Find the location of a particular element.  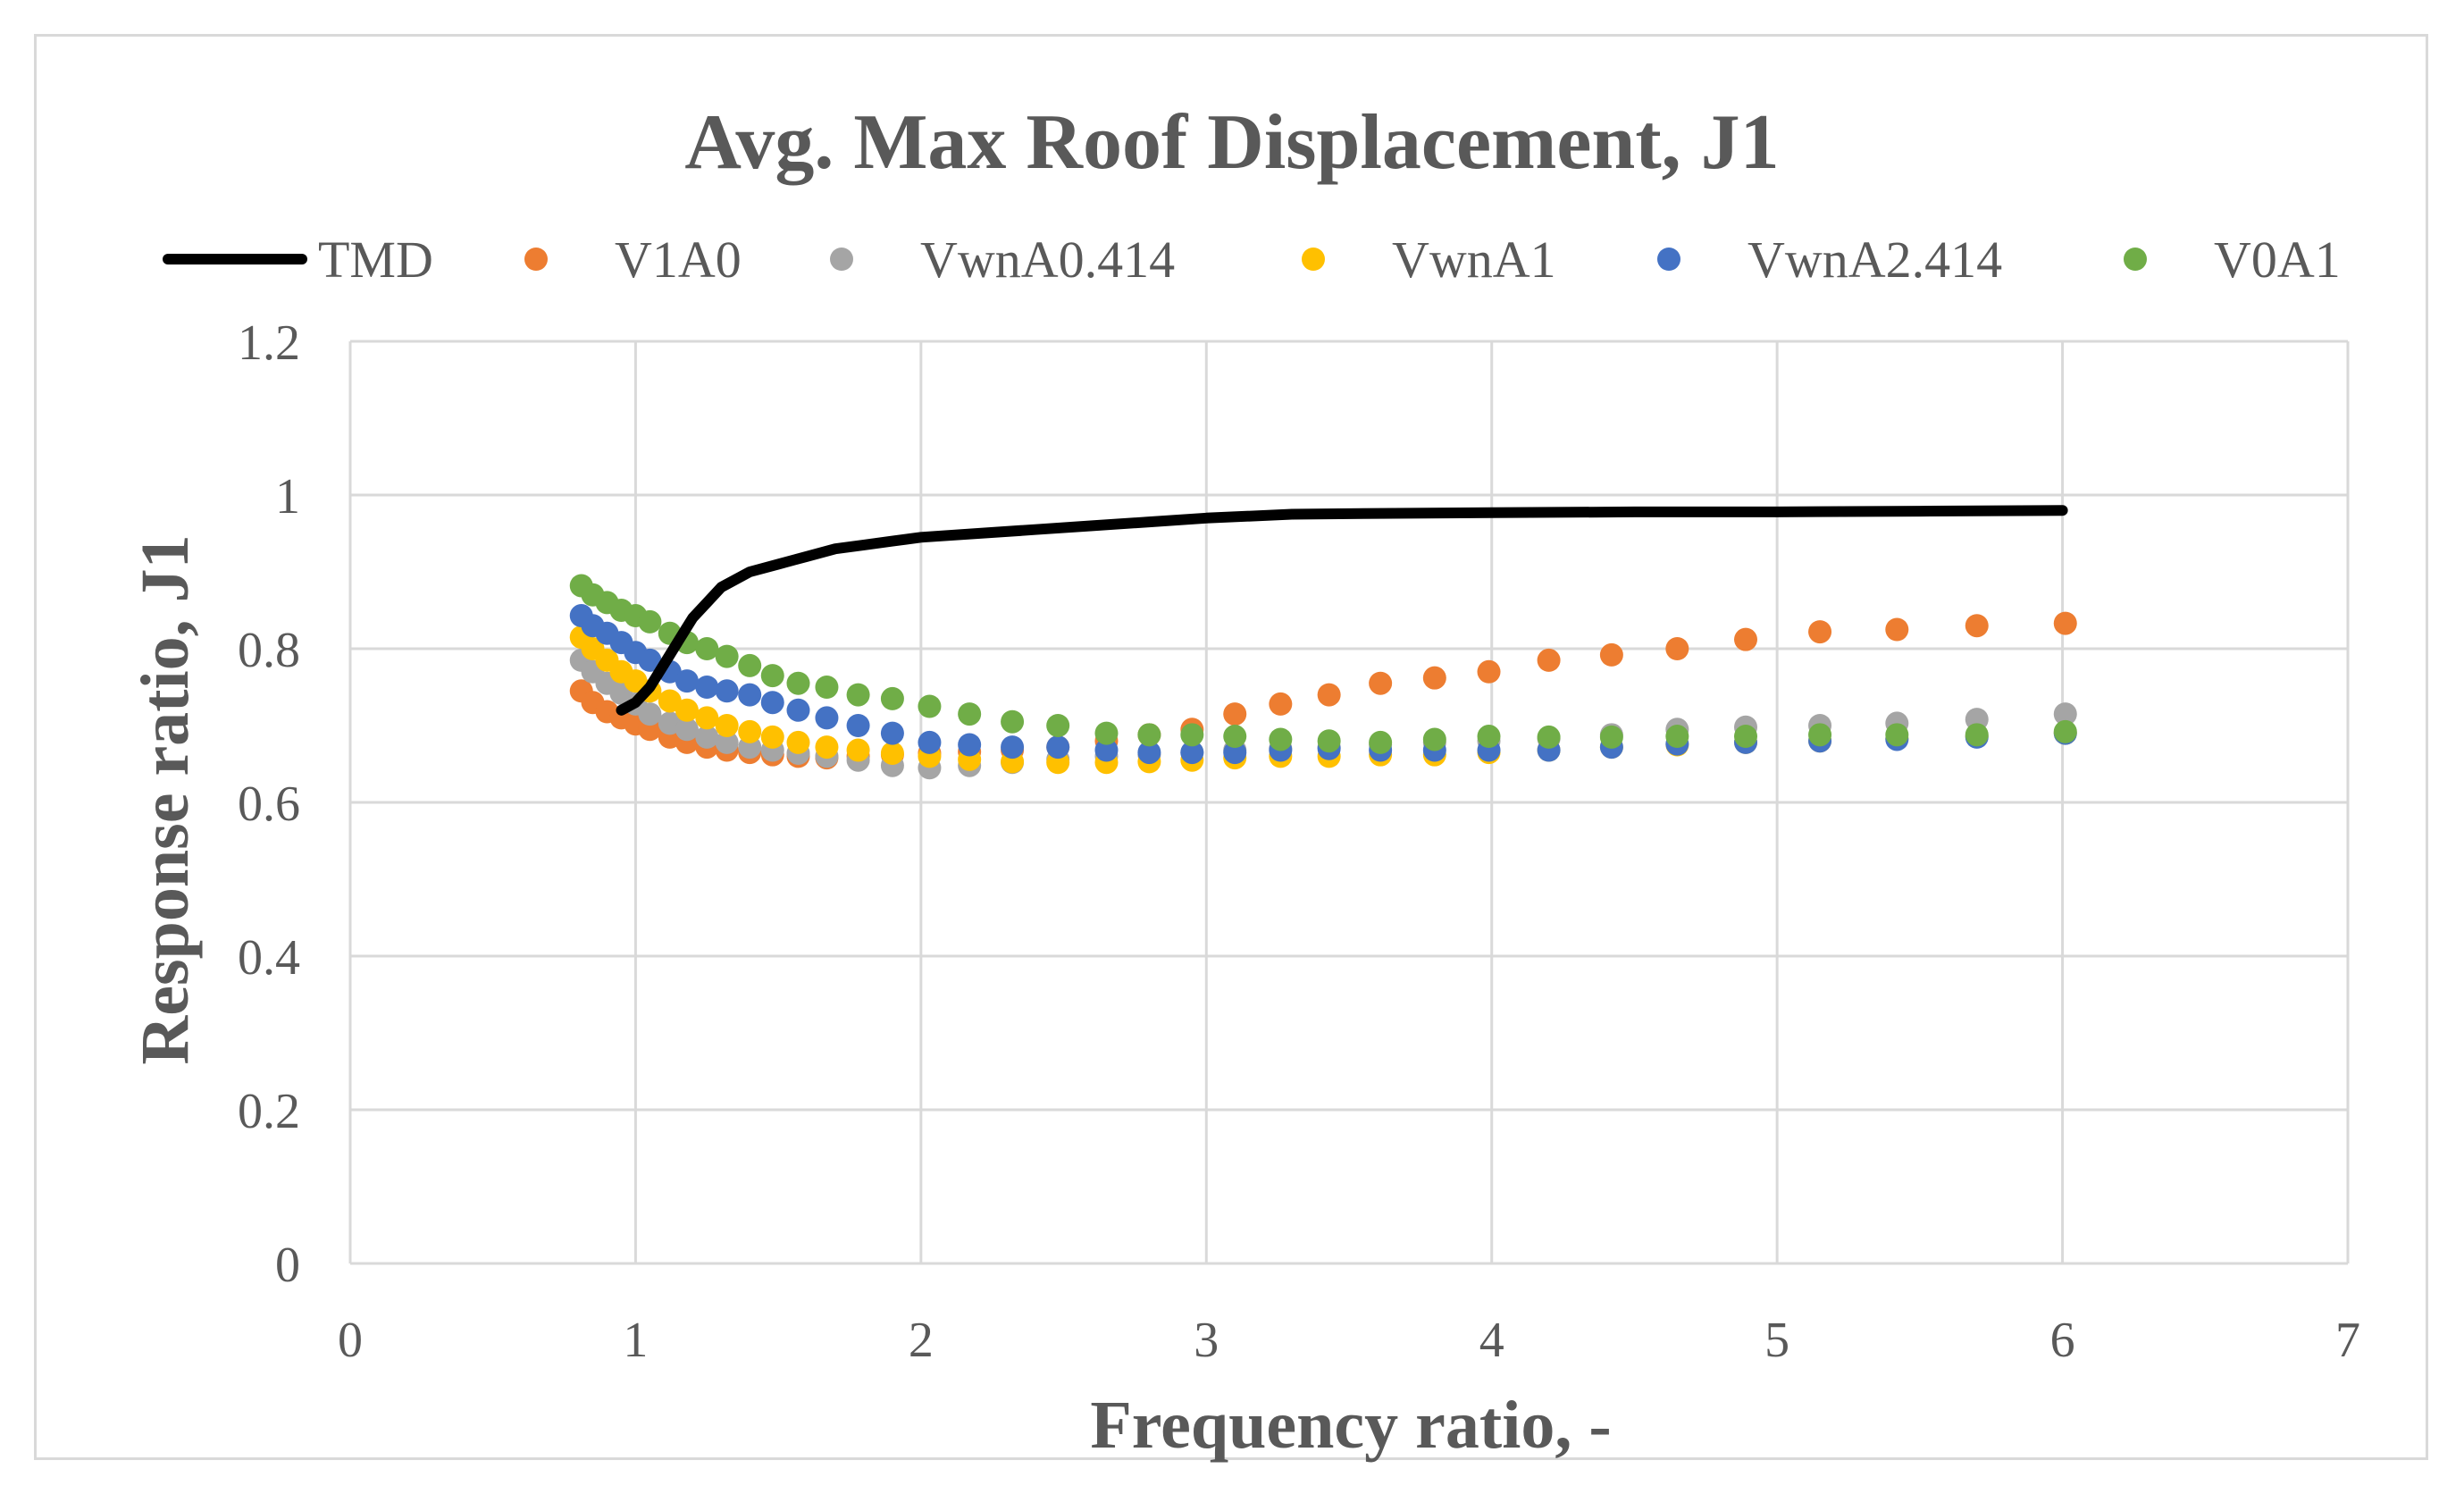

x-tick-label: 6 is located at coordinates (2062, 1340).